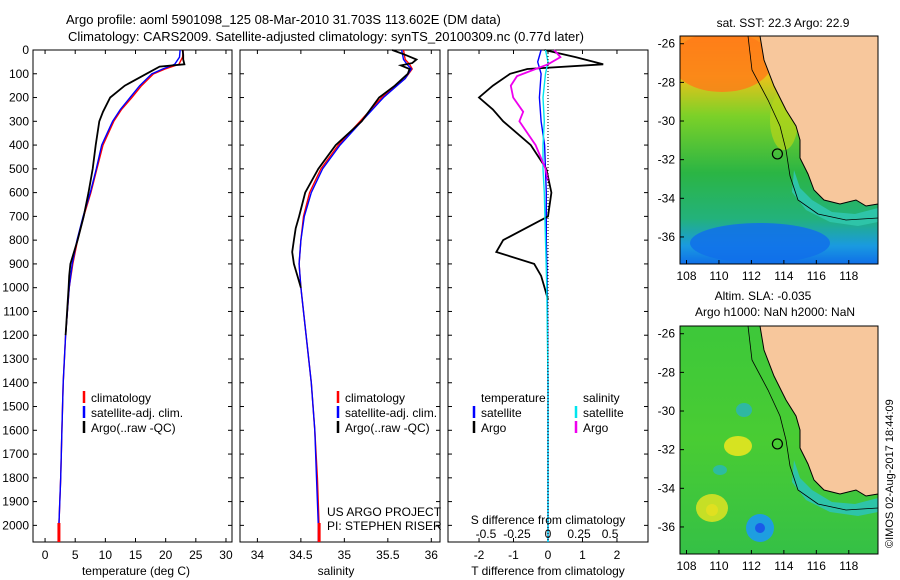 Image resolution: width=900 pixels, height=580 pixels. What do you see at coordinates (582, 555) in the screenshot?
I see `x-tick-label: 1` at bounding box center [582, 555].